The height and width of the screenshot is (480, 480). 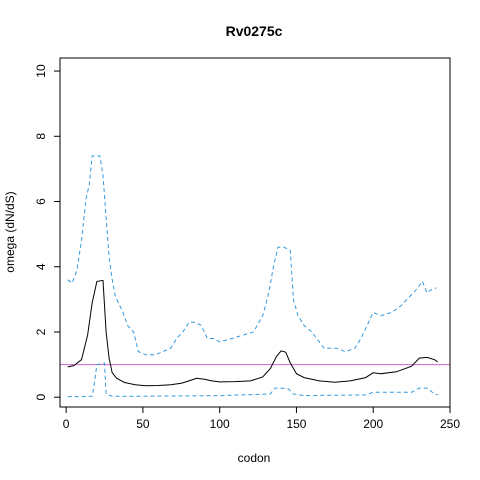 What do you see at coordinates (47, 232) in the screenshot?
I see `y-axis: 0 2 4 6 8 10` at bounding box center [47, 232].